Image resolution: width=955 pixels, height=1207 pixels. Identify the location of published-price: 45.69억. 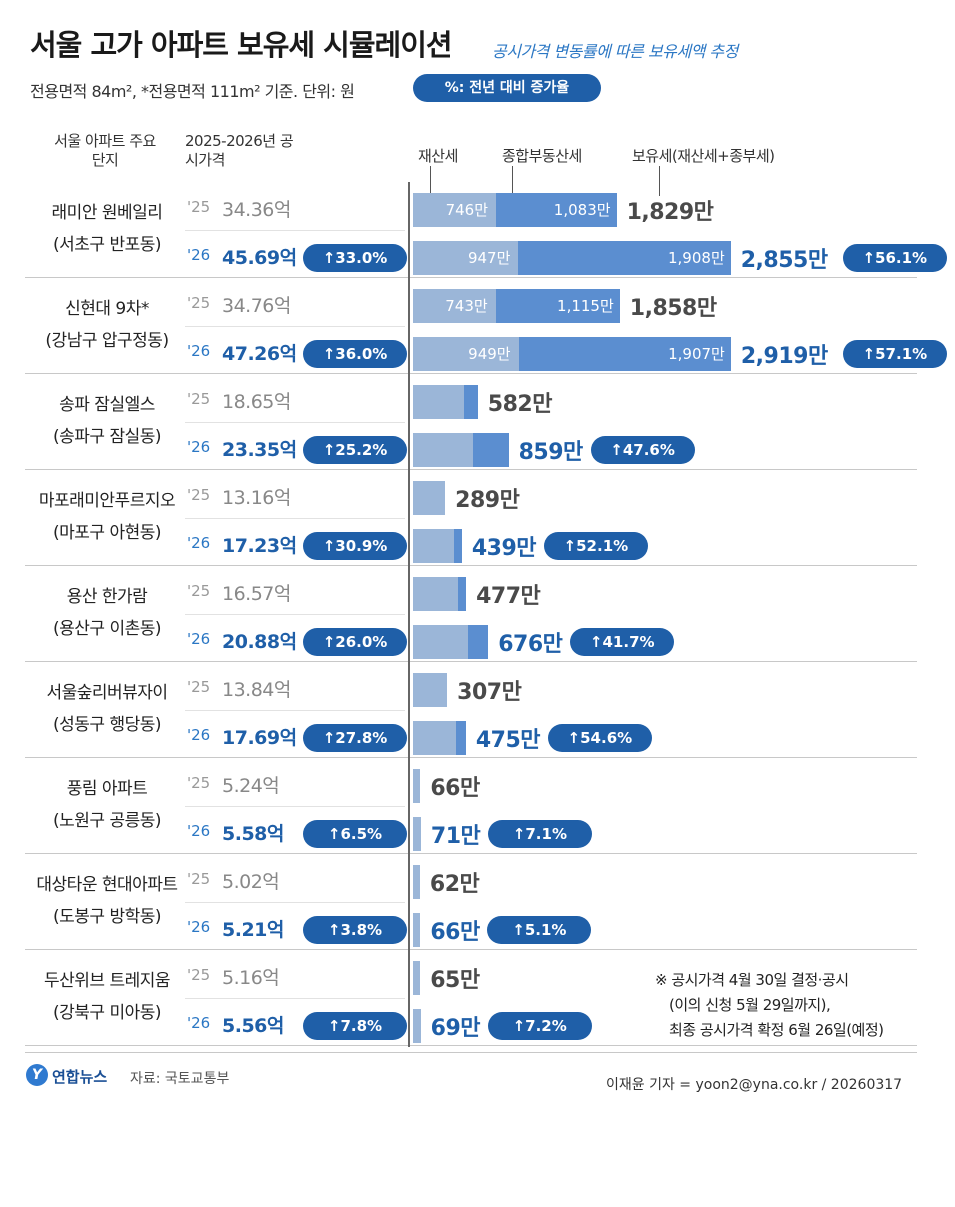
(259, 258).